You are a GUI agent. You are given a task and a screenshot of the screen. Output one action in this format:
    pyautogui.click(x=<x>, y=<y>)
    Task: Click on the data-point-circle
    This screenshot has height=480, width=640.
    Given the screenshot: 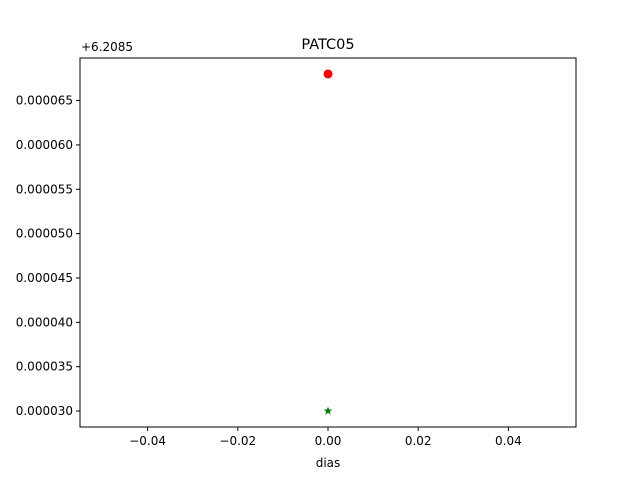 What is the action you would take?
    pyautogui.click(x=328, y=74)
    